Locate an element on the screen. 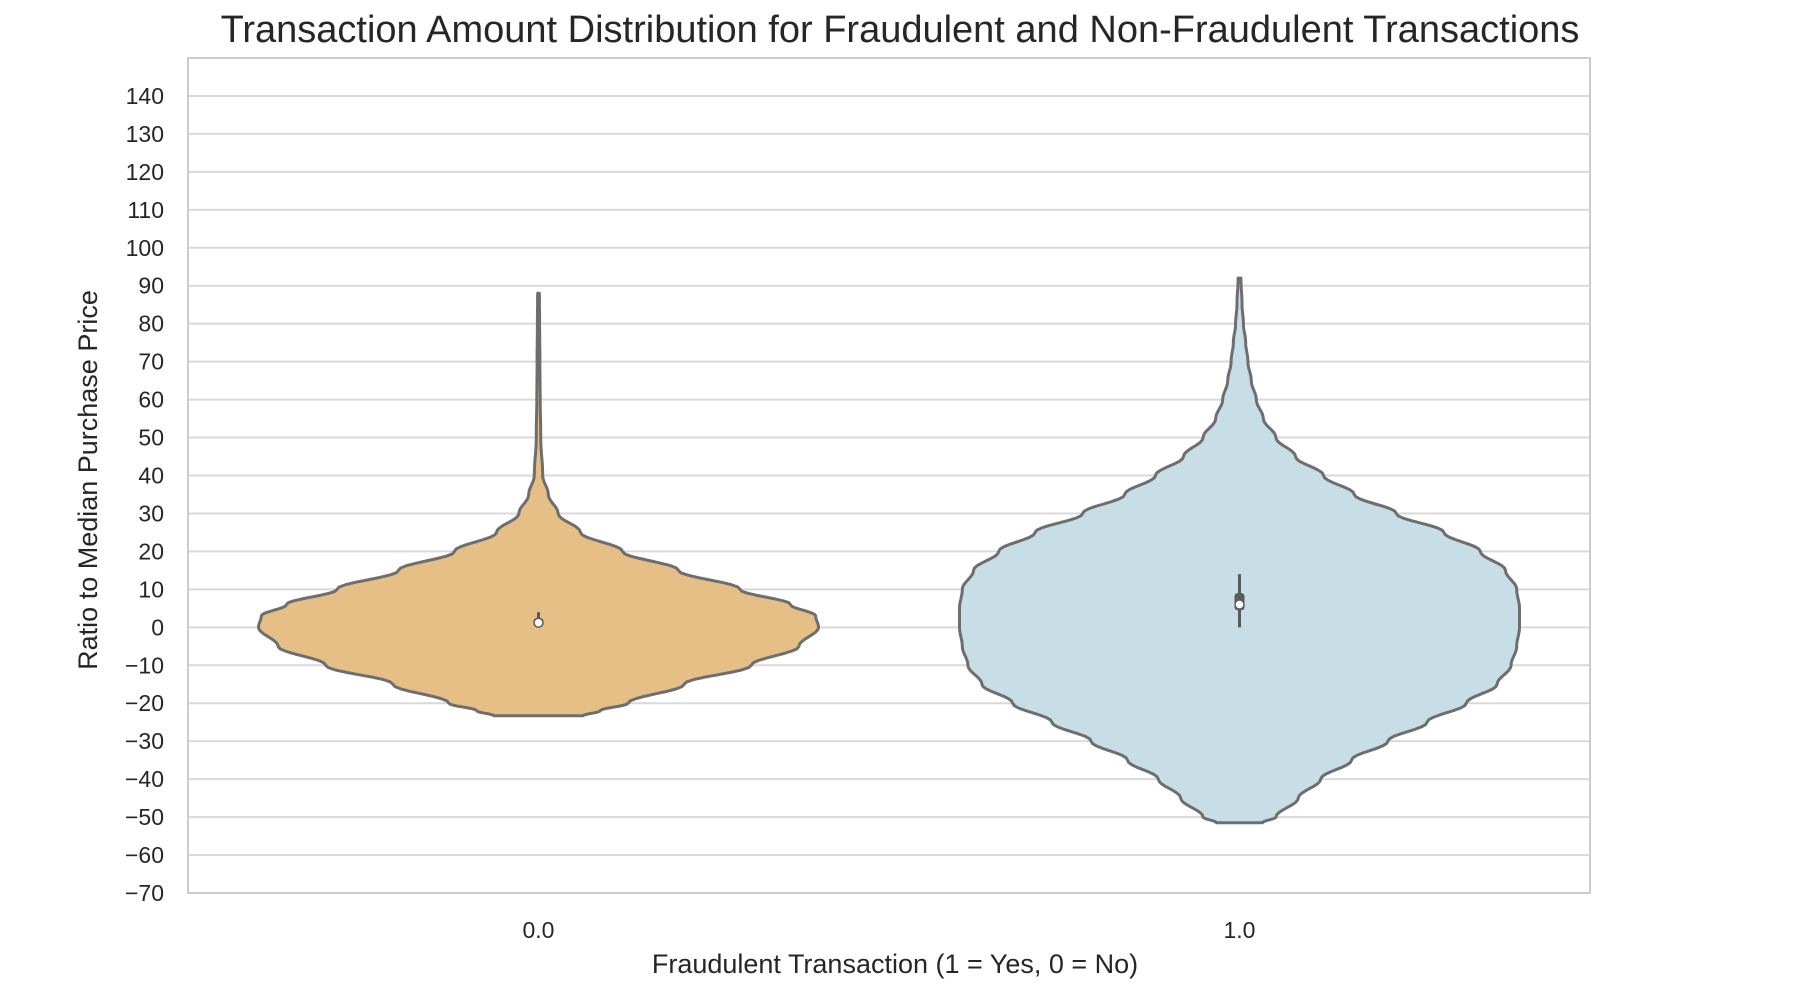 The image size is (1800, 1000). y-tick-label: 20 is located at coordinates (151, 551).